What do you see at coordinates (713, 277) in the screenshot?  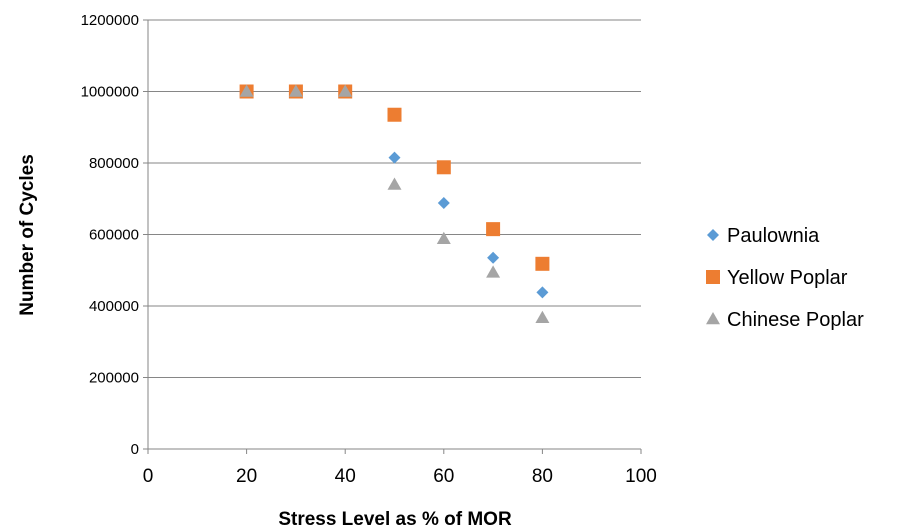 I see `legend-marker-square` at bounding box center [713, 277].